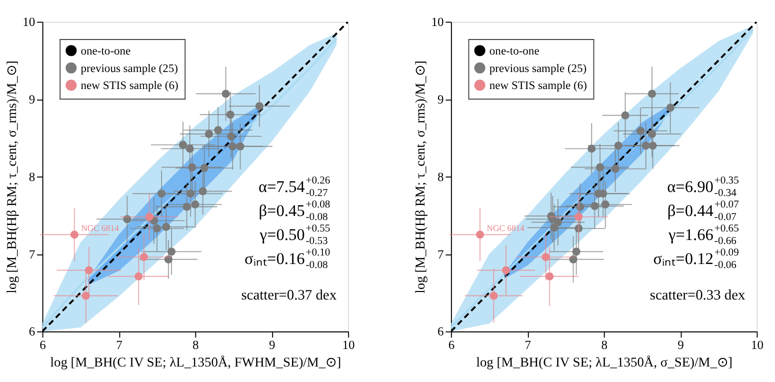 The image size is (775, 382). What do you see at coordinates (196, 362) in the screenshot?
I see `x-axis-title: log [M_BH(C IV SE; λL_1350Å, FWHM_SE)/M_⊙]` at bounding box center [196, 362].